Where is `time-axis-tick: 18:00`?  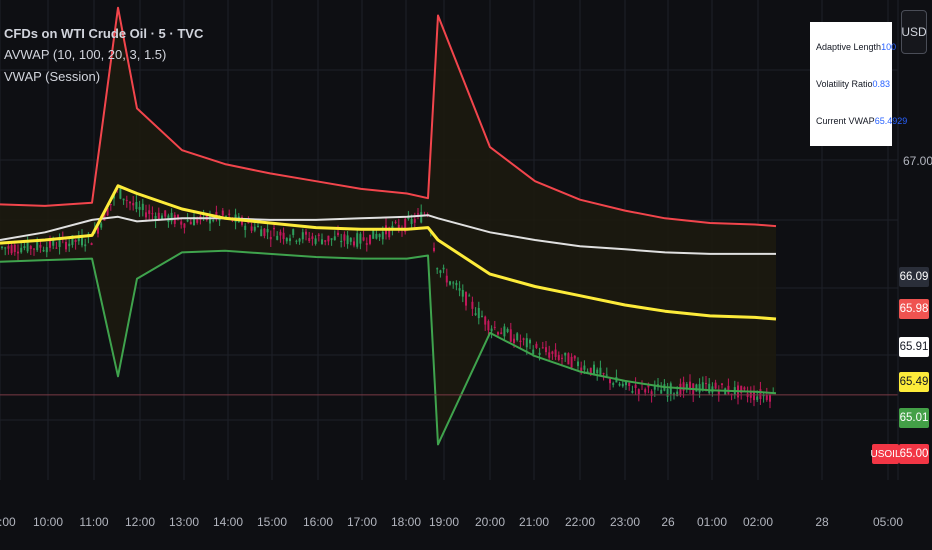
time-axis-tick: 18:00 is located at coordinates (406, 522).